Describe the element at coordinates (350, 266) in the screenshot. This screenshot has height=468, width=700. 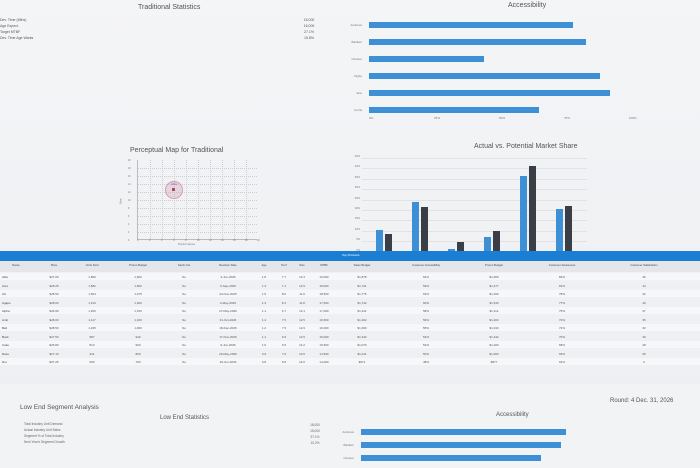
I see `table-column-bar` at that location.